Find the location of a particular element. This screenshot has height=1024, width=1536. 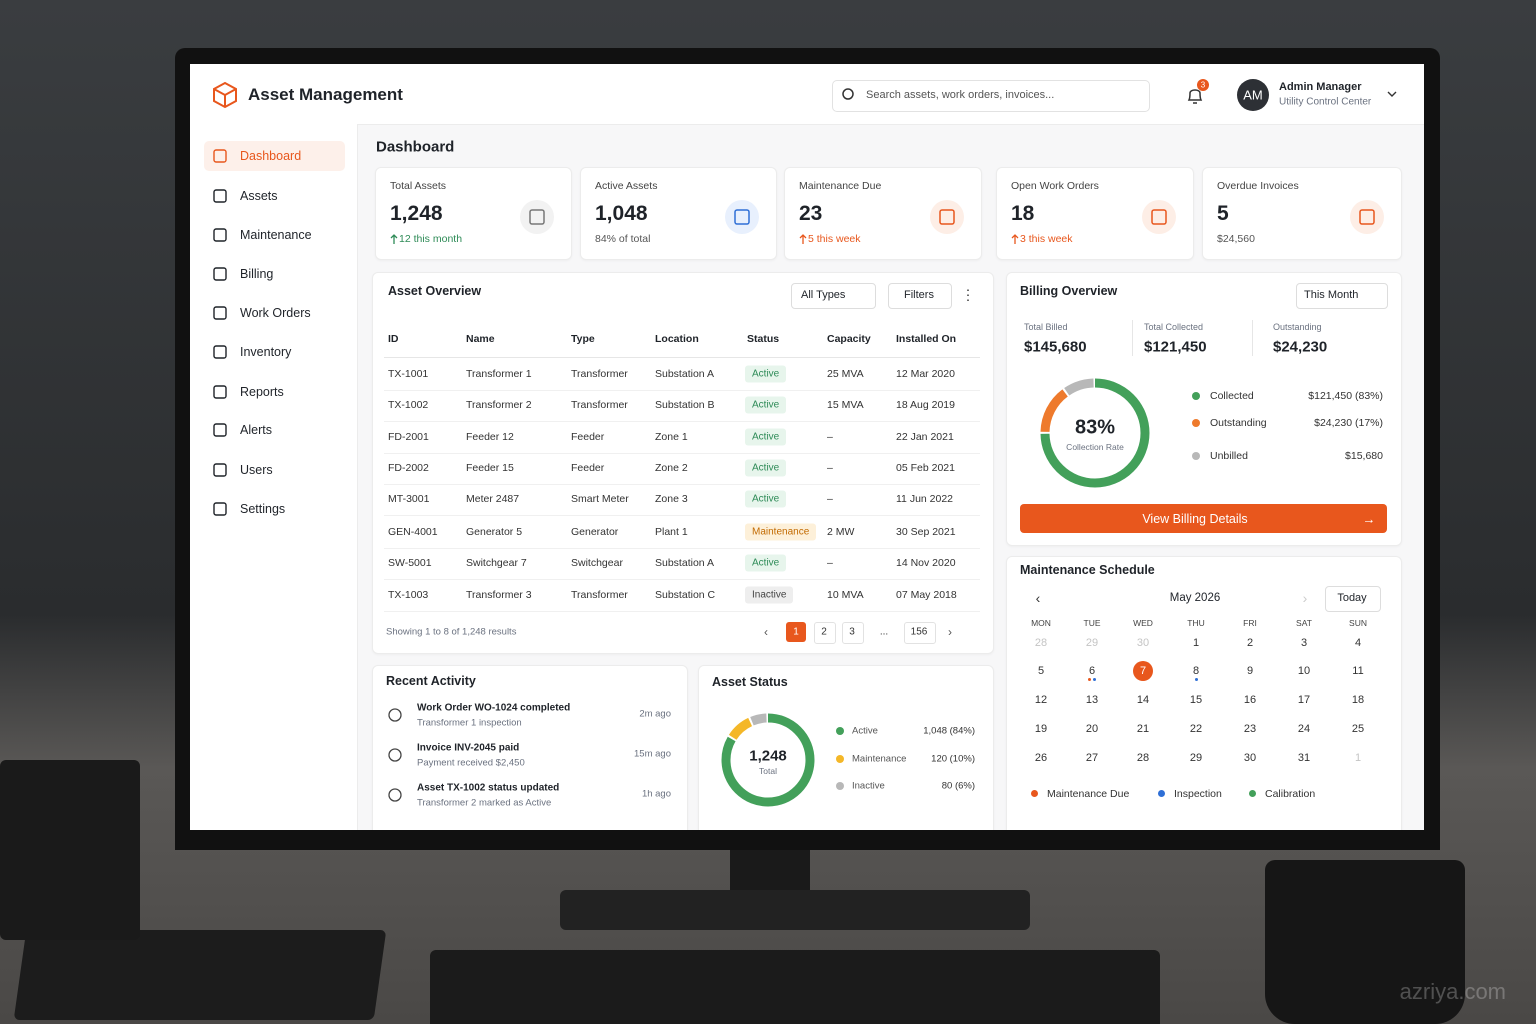

prev-page: ‹ is located at coordinates (766, 632).